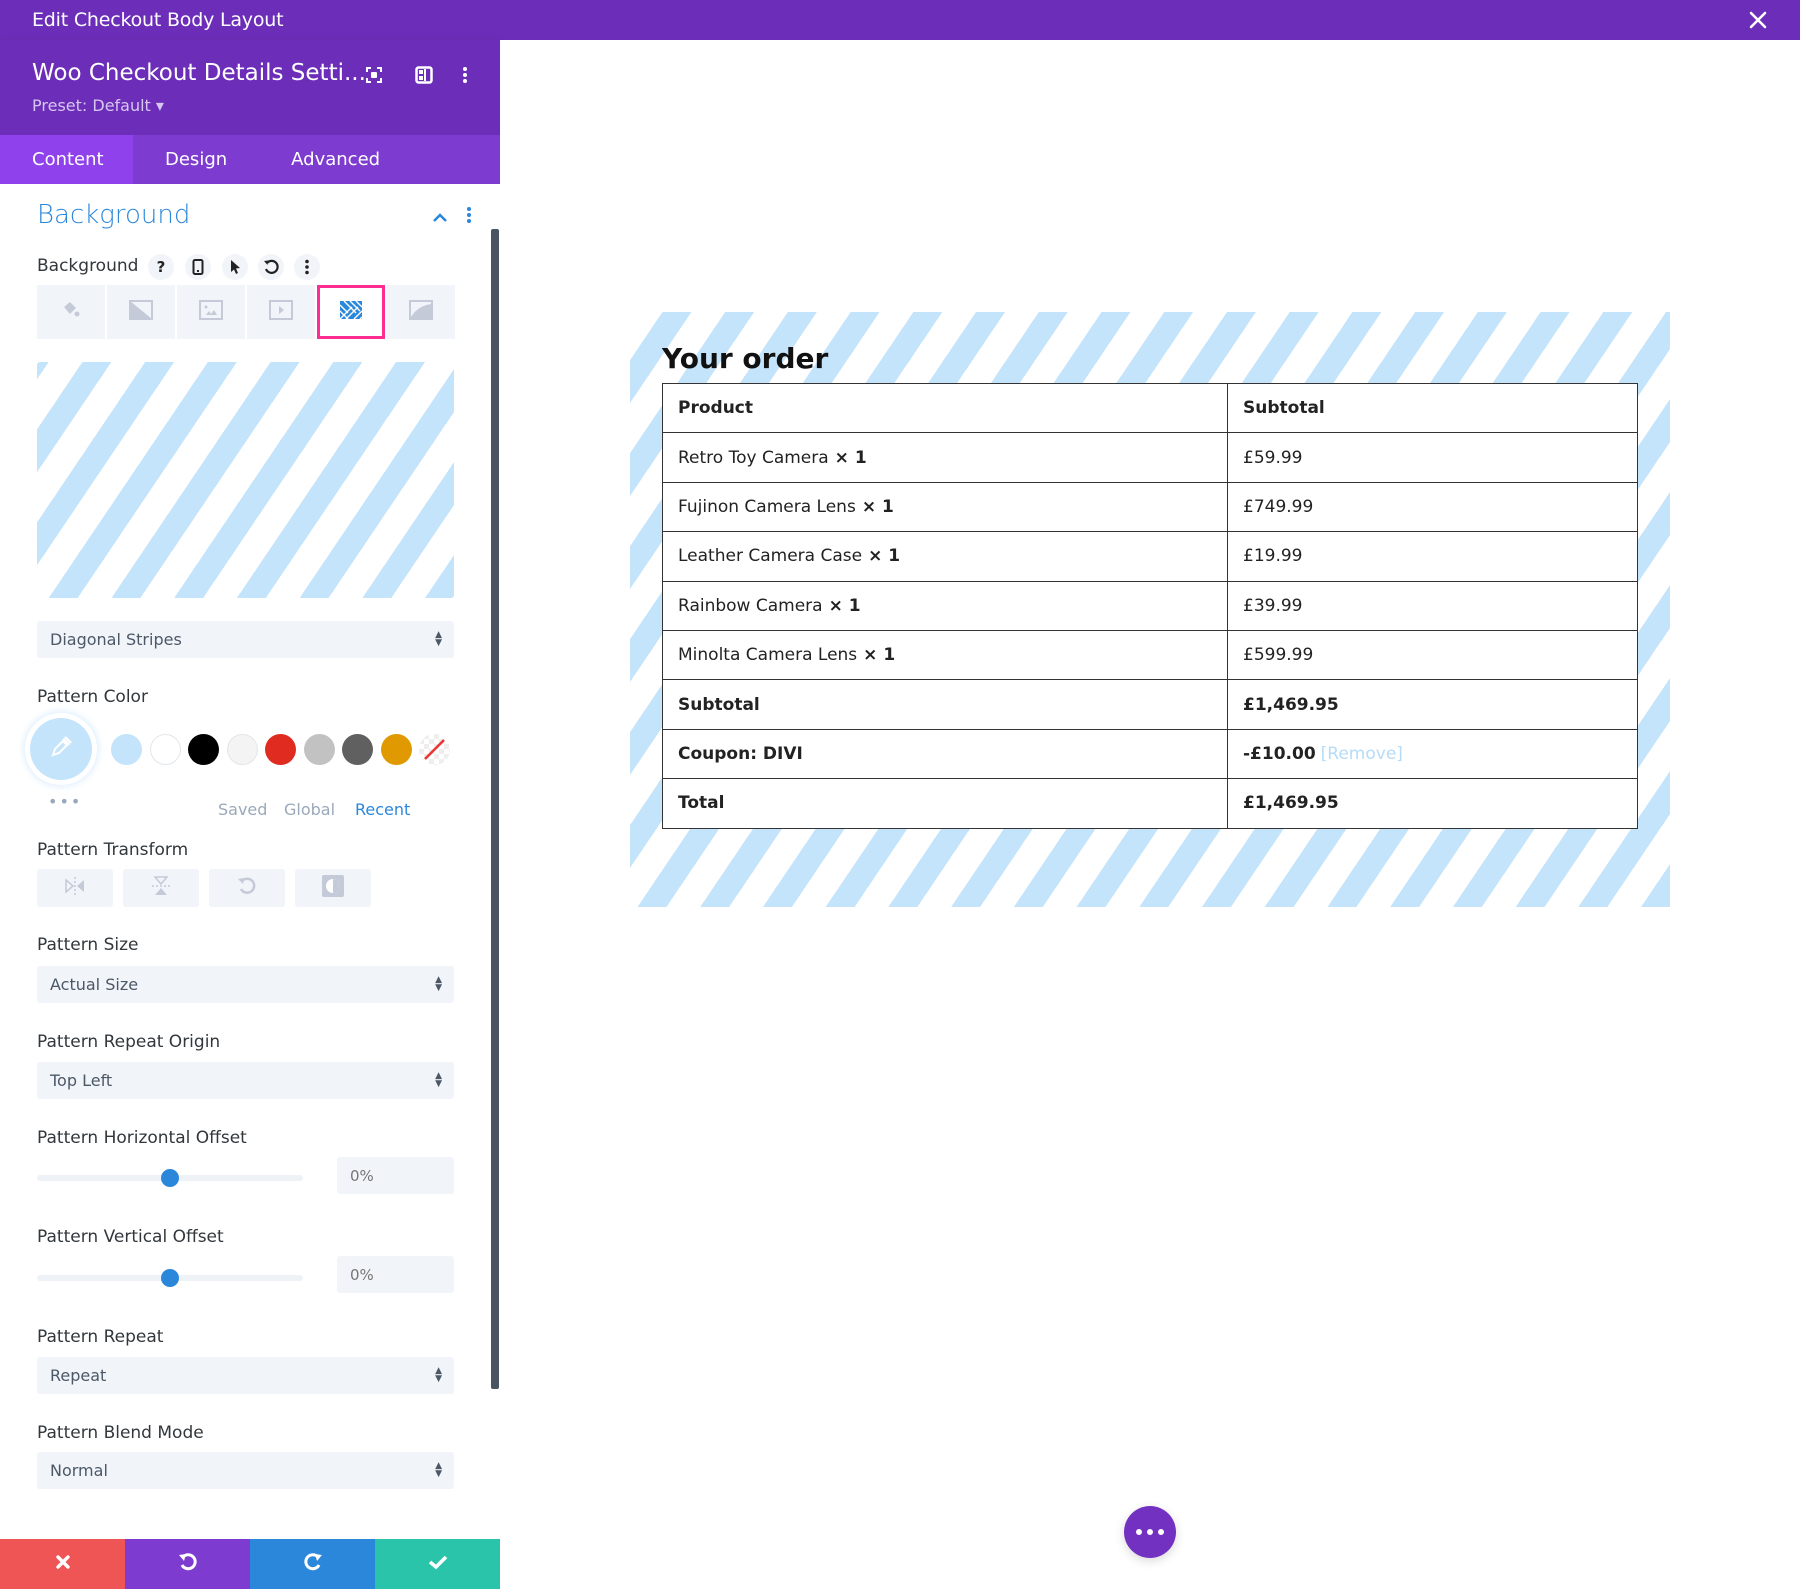  I want to click on mask-icon, so click(421, 312).